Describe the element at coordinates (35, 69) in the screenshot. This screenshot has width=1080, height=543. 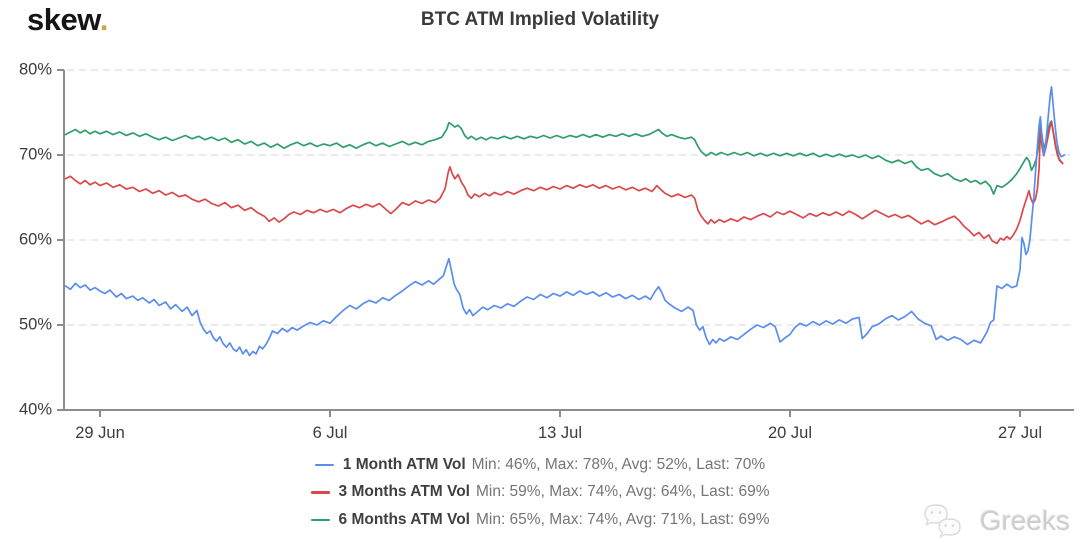
I see `y-axis-label: 80%` at that location.